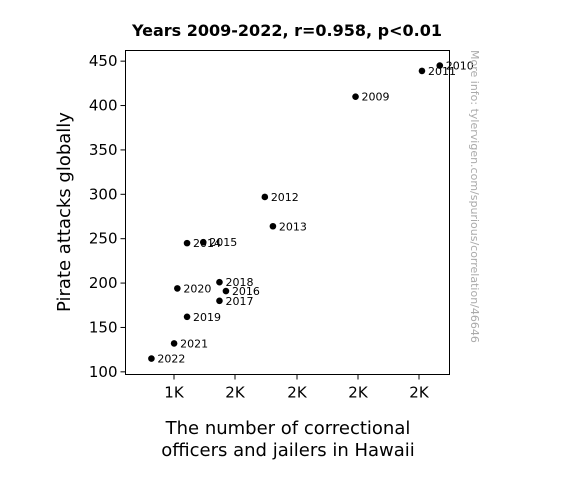 The width and height of the screenshot is (575, 500). What do you see at coordinates (355, 96) in the screenshot?
I see `data-point-2009` at bounding box center [355, 96].